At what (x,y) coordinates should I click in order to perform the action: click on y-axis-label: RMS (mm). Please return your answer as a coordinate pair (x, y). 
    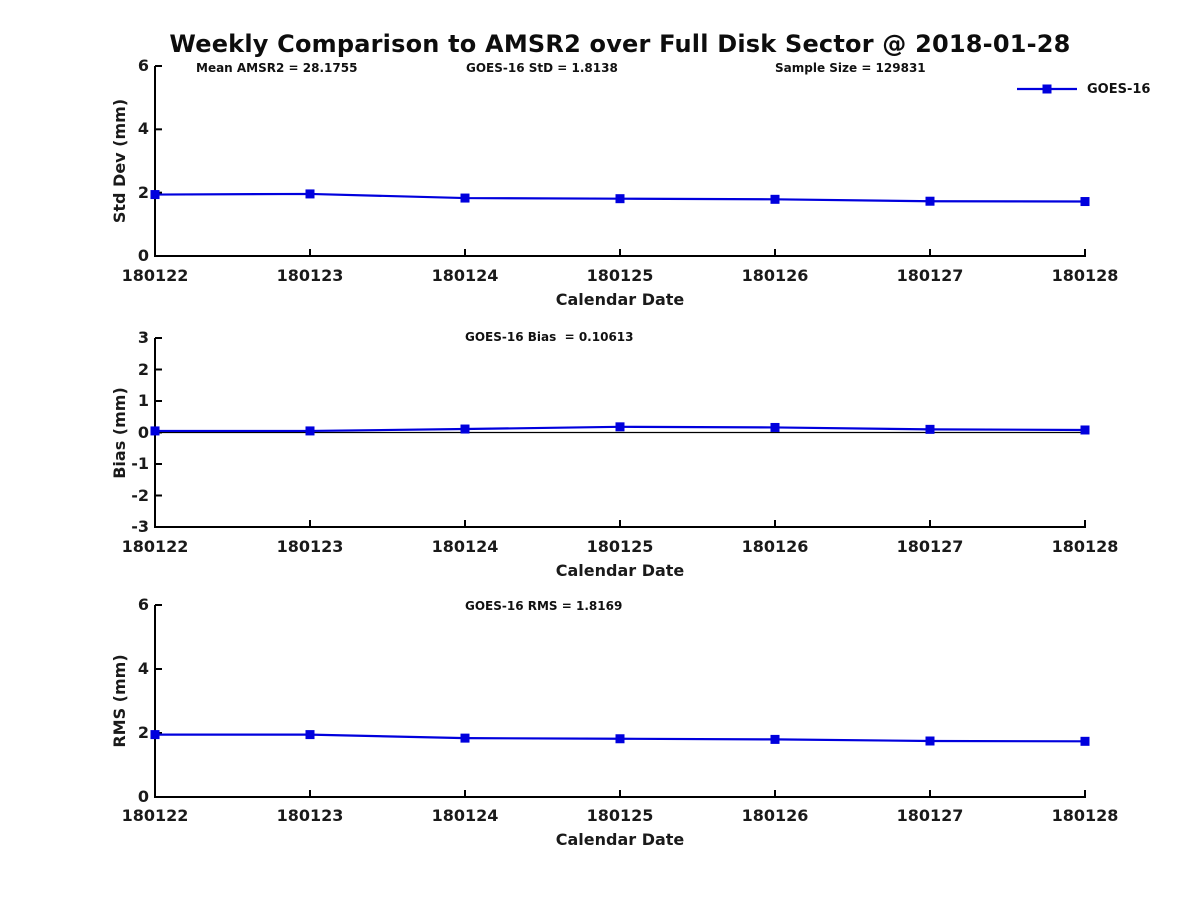
    Looking at the image, I should click on (119, 701).